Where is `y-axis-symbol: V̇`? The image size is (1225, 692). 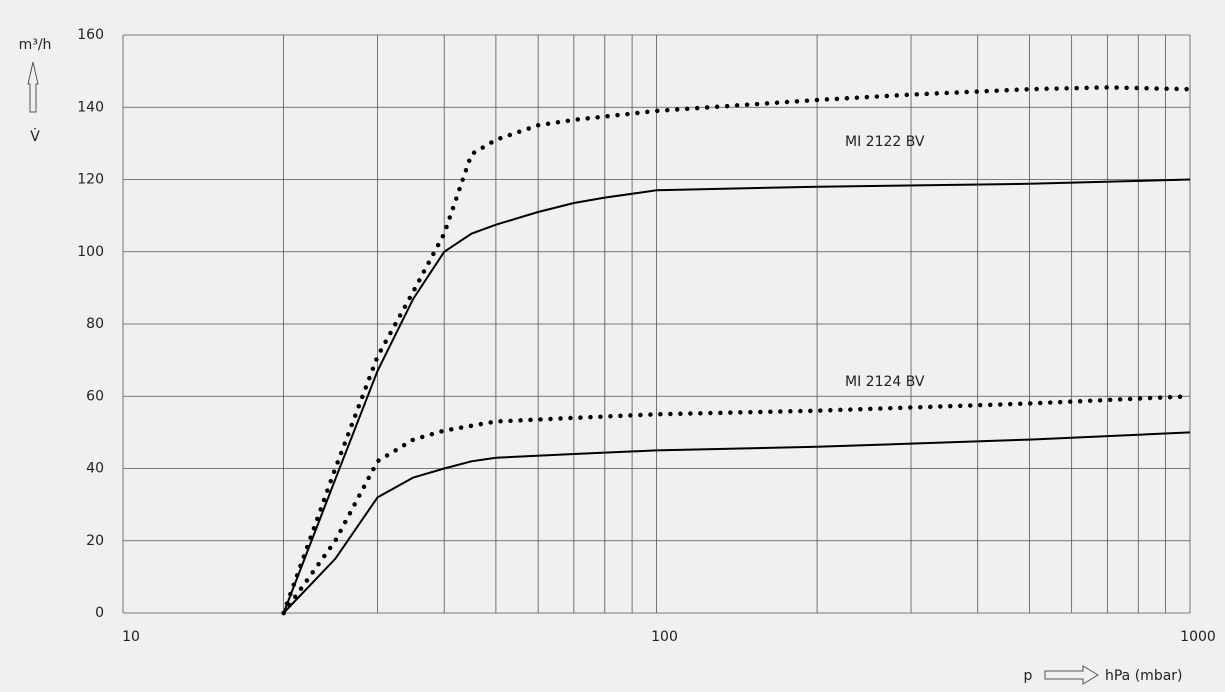 y-axis-symbol: V̇ is located at coordinates (35, 136).